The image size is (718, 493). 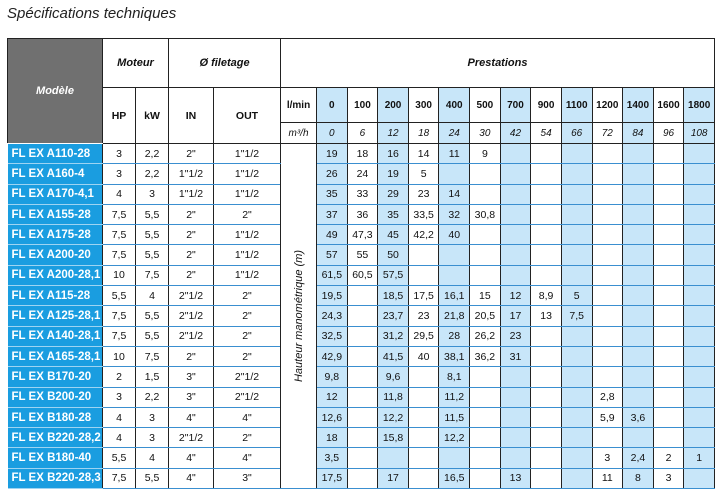 I want to click on head-value: 29,5, so click(x=423, y=336).